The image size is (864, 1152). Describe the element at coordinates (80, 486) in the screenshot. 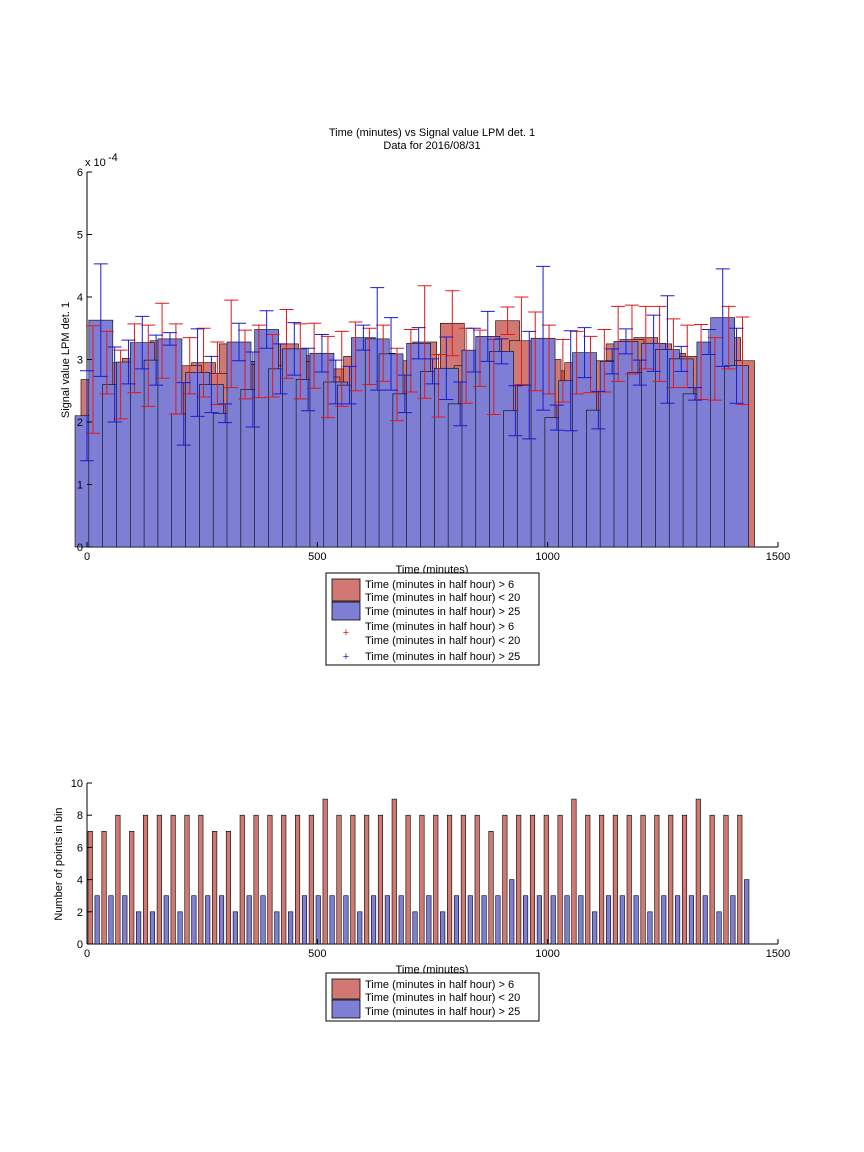

I see `top-y-tick-label: 1` at that location.